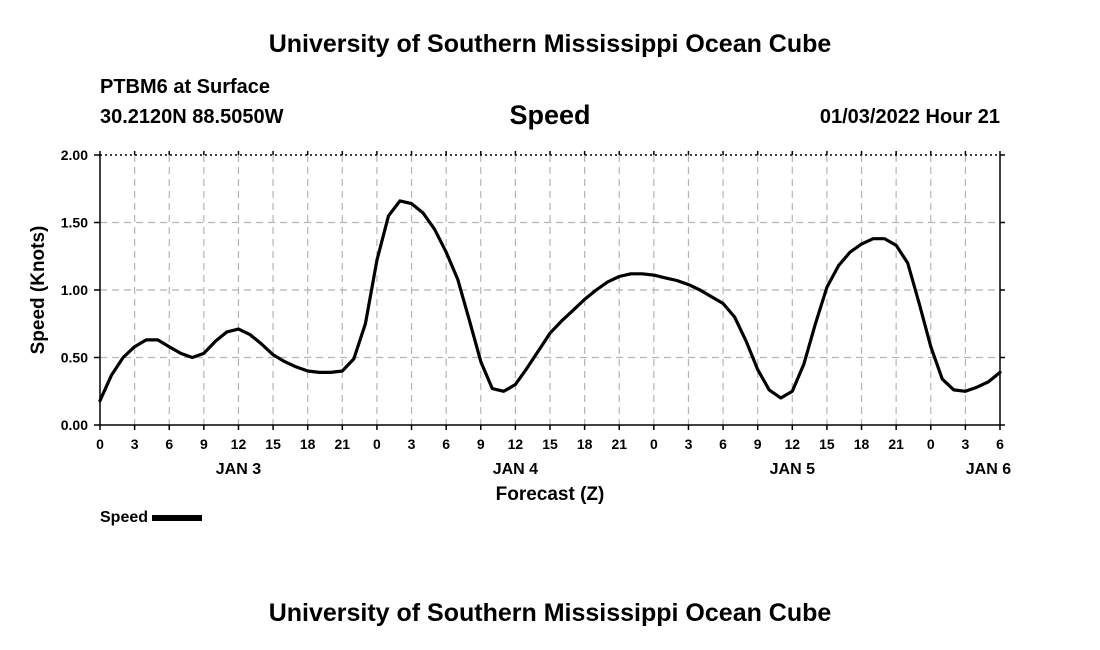 The height and width of the screenshot is (650, 1100). Describe the element at coordinates (177, 518) in the screenshot. I see `legend-swatch` at that location.